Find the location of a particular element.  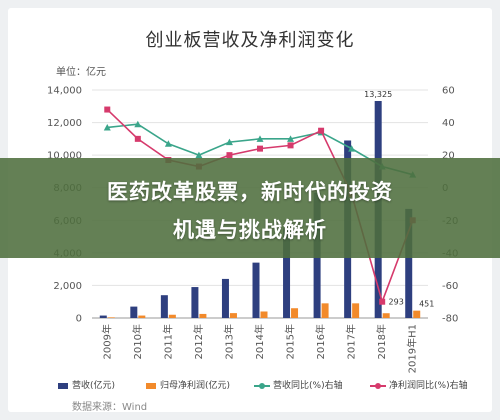

legend-item-net-profit: 归母净利润(亿元) is located at coordinates (188, 384).